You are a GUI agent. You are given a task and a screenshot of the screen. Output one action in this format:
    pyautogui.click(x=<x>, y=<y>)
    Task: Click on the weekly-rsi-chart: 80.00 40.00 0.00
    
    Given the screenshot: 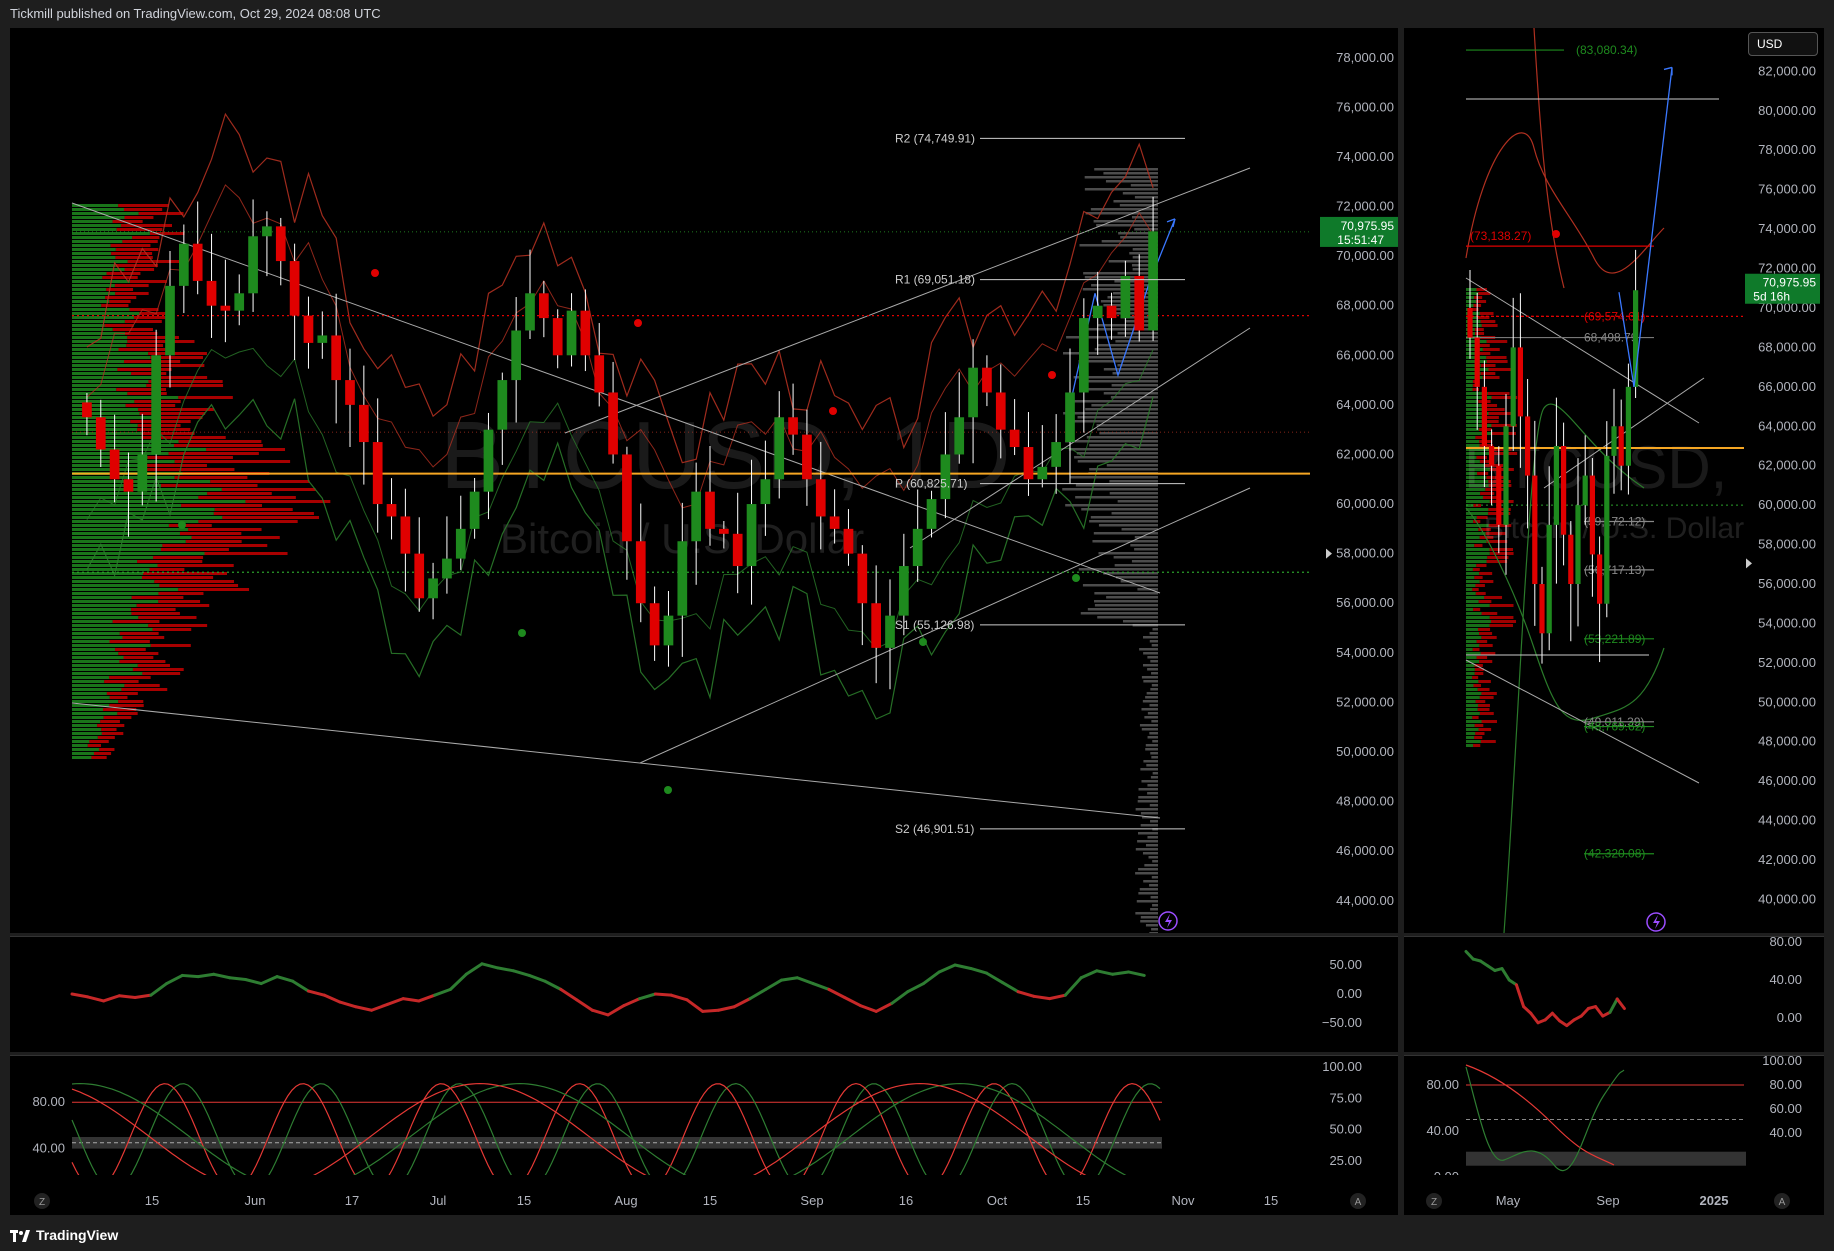 What is the action you would take?
    pyautogui.click(x=1614, y=993)
    